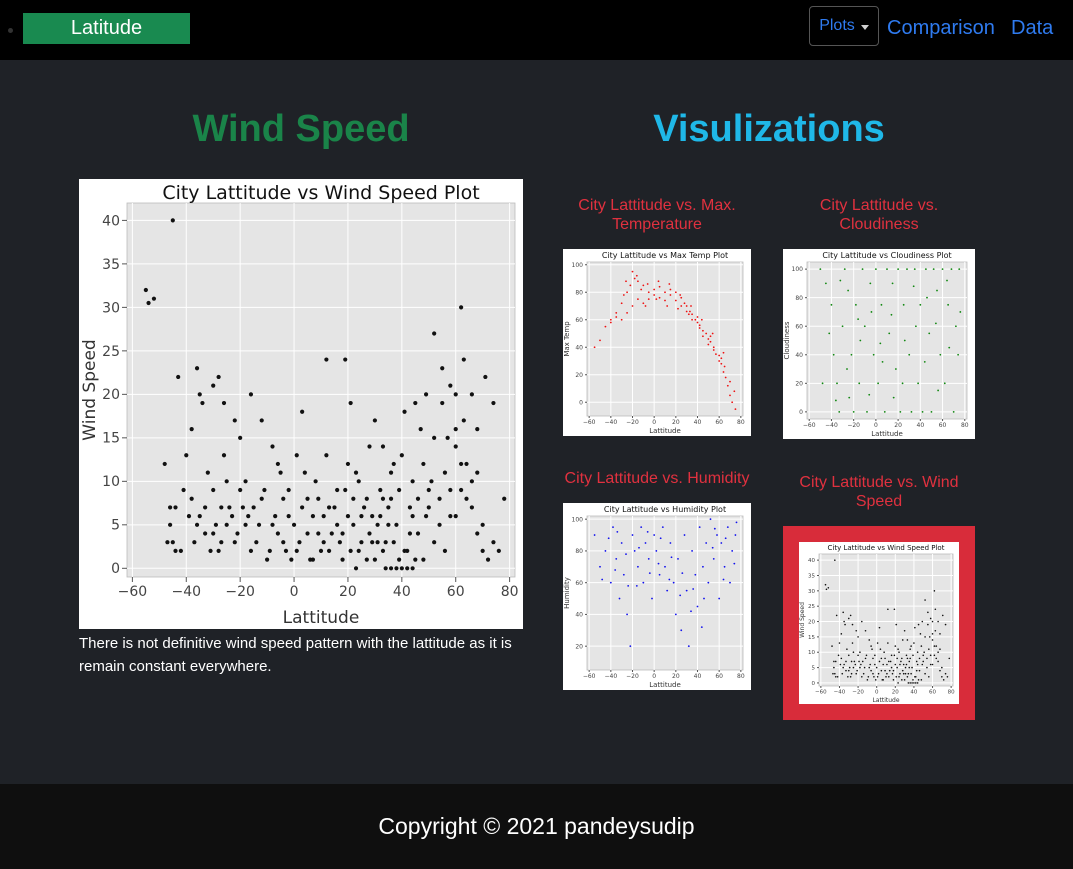 This screenshot has width=1073, height=869. What do you see at coordinates (676, 422) in the screenshot?
I see `x-tick-label: 20` at bounding box center [676, 422].